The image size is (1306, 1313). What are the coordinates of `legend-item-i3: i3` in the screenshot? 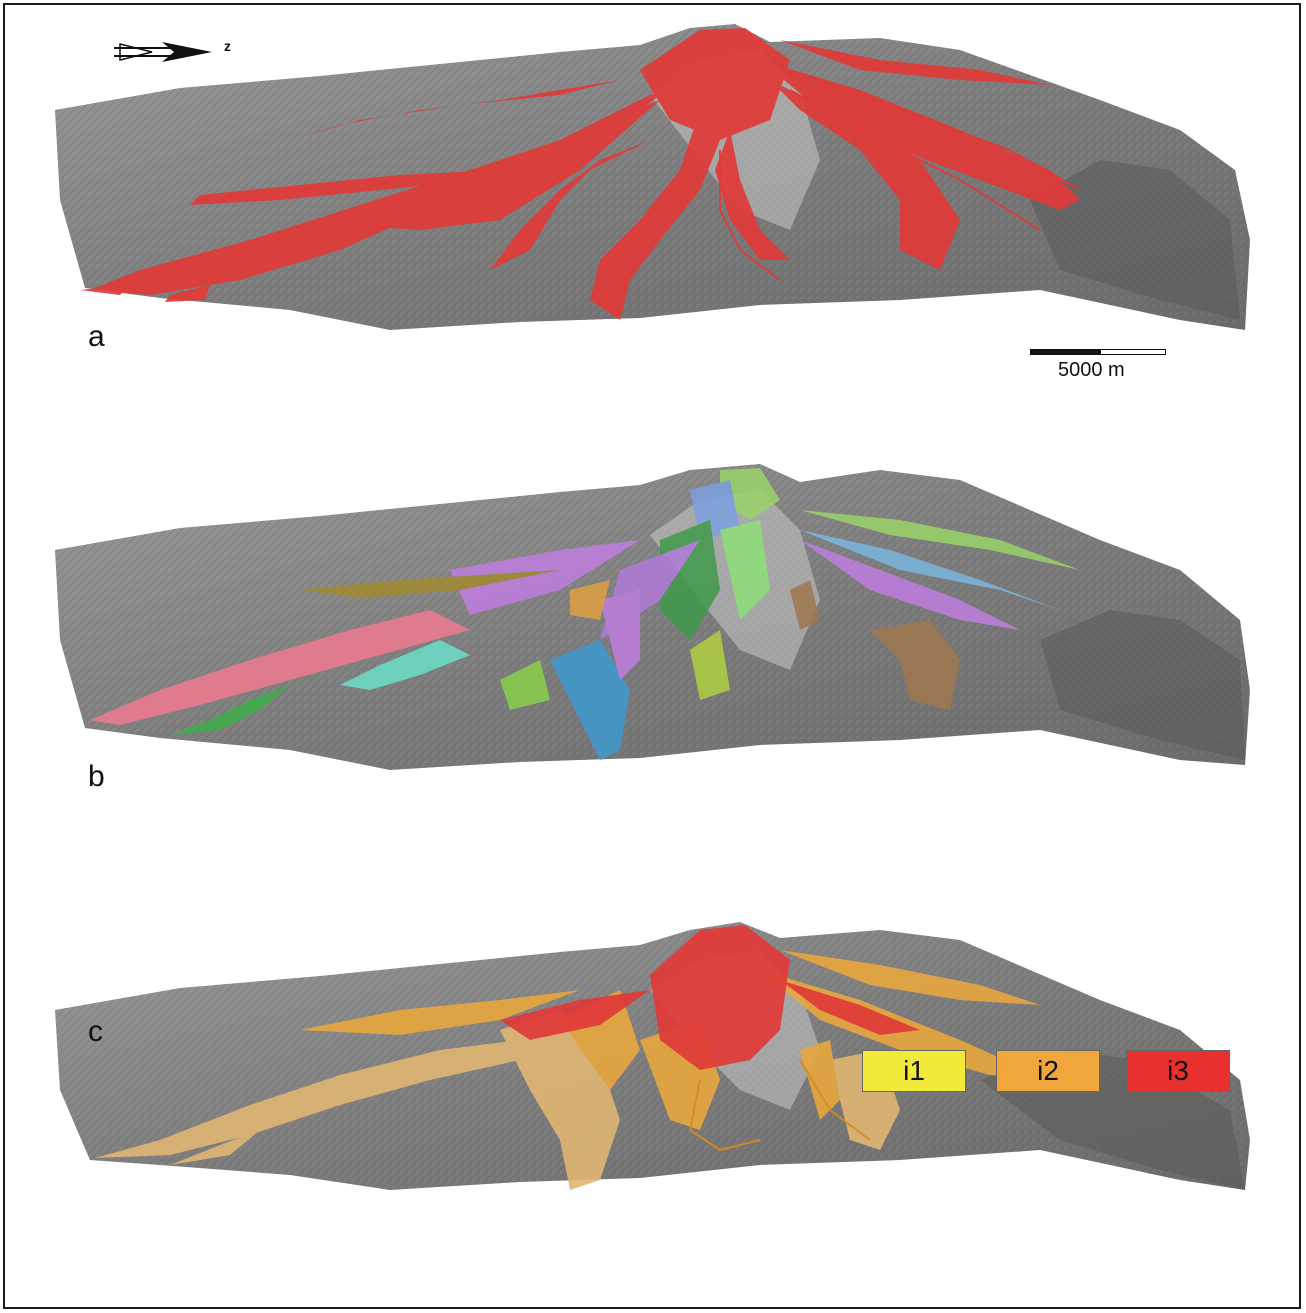 It's located at (1178, 1071).